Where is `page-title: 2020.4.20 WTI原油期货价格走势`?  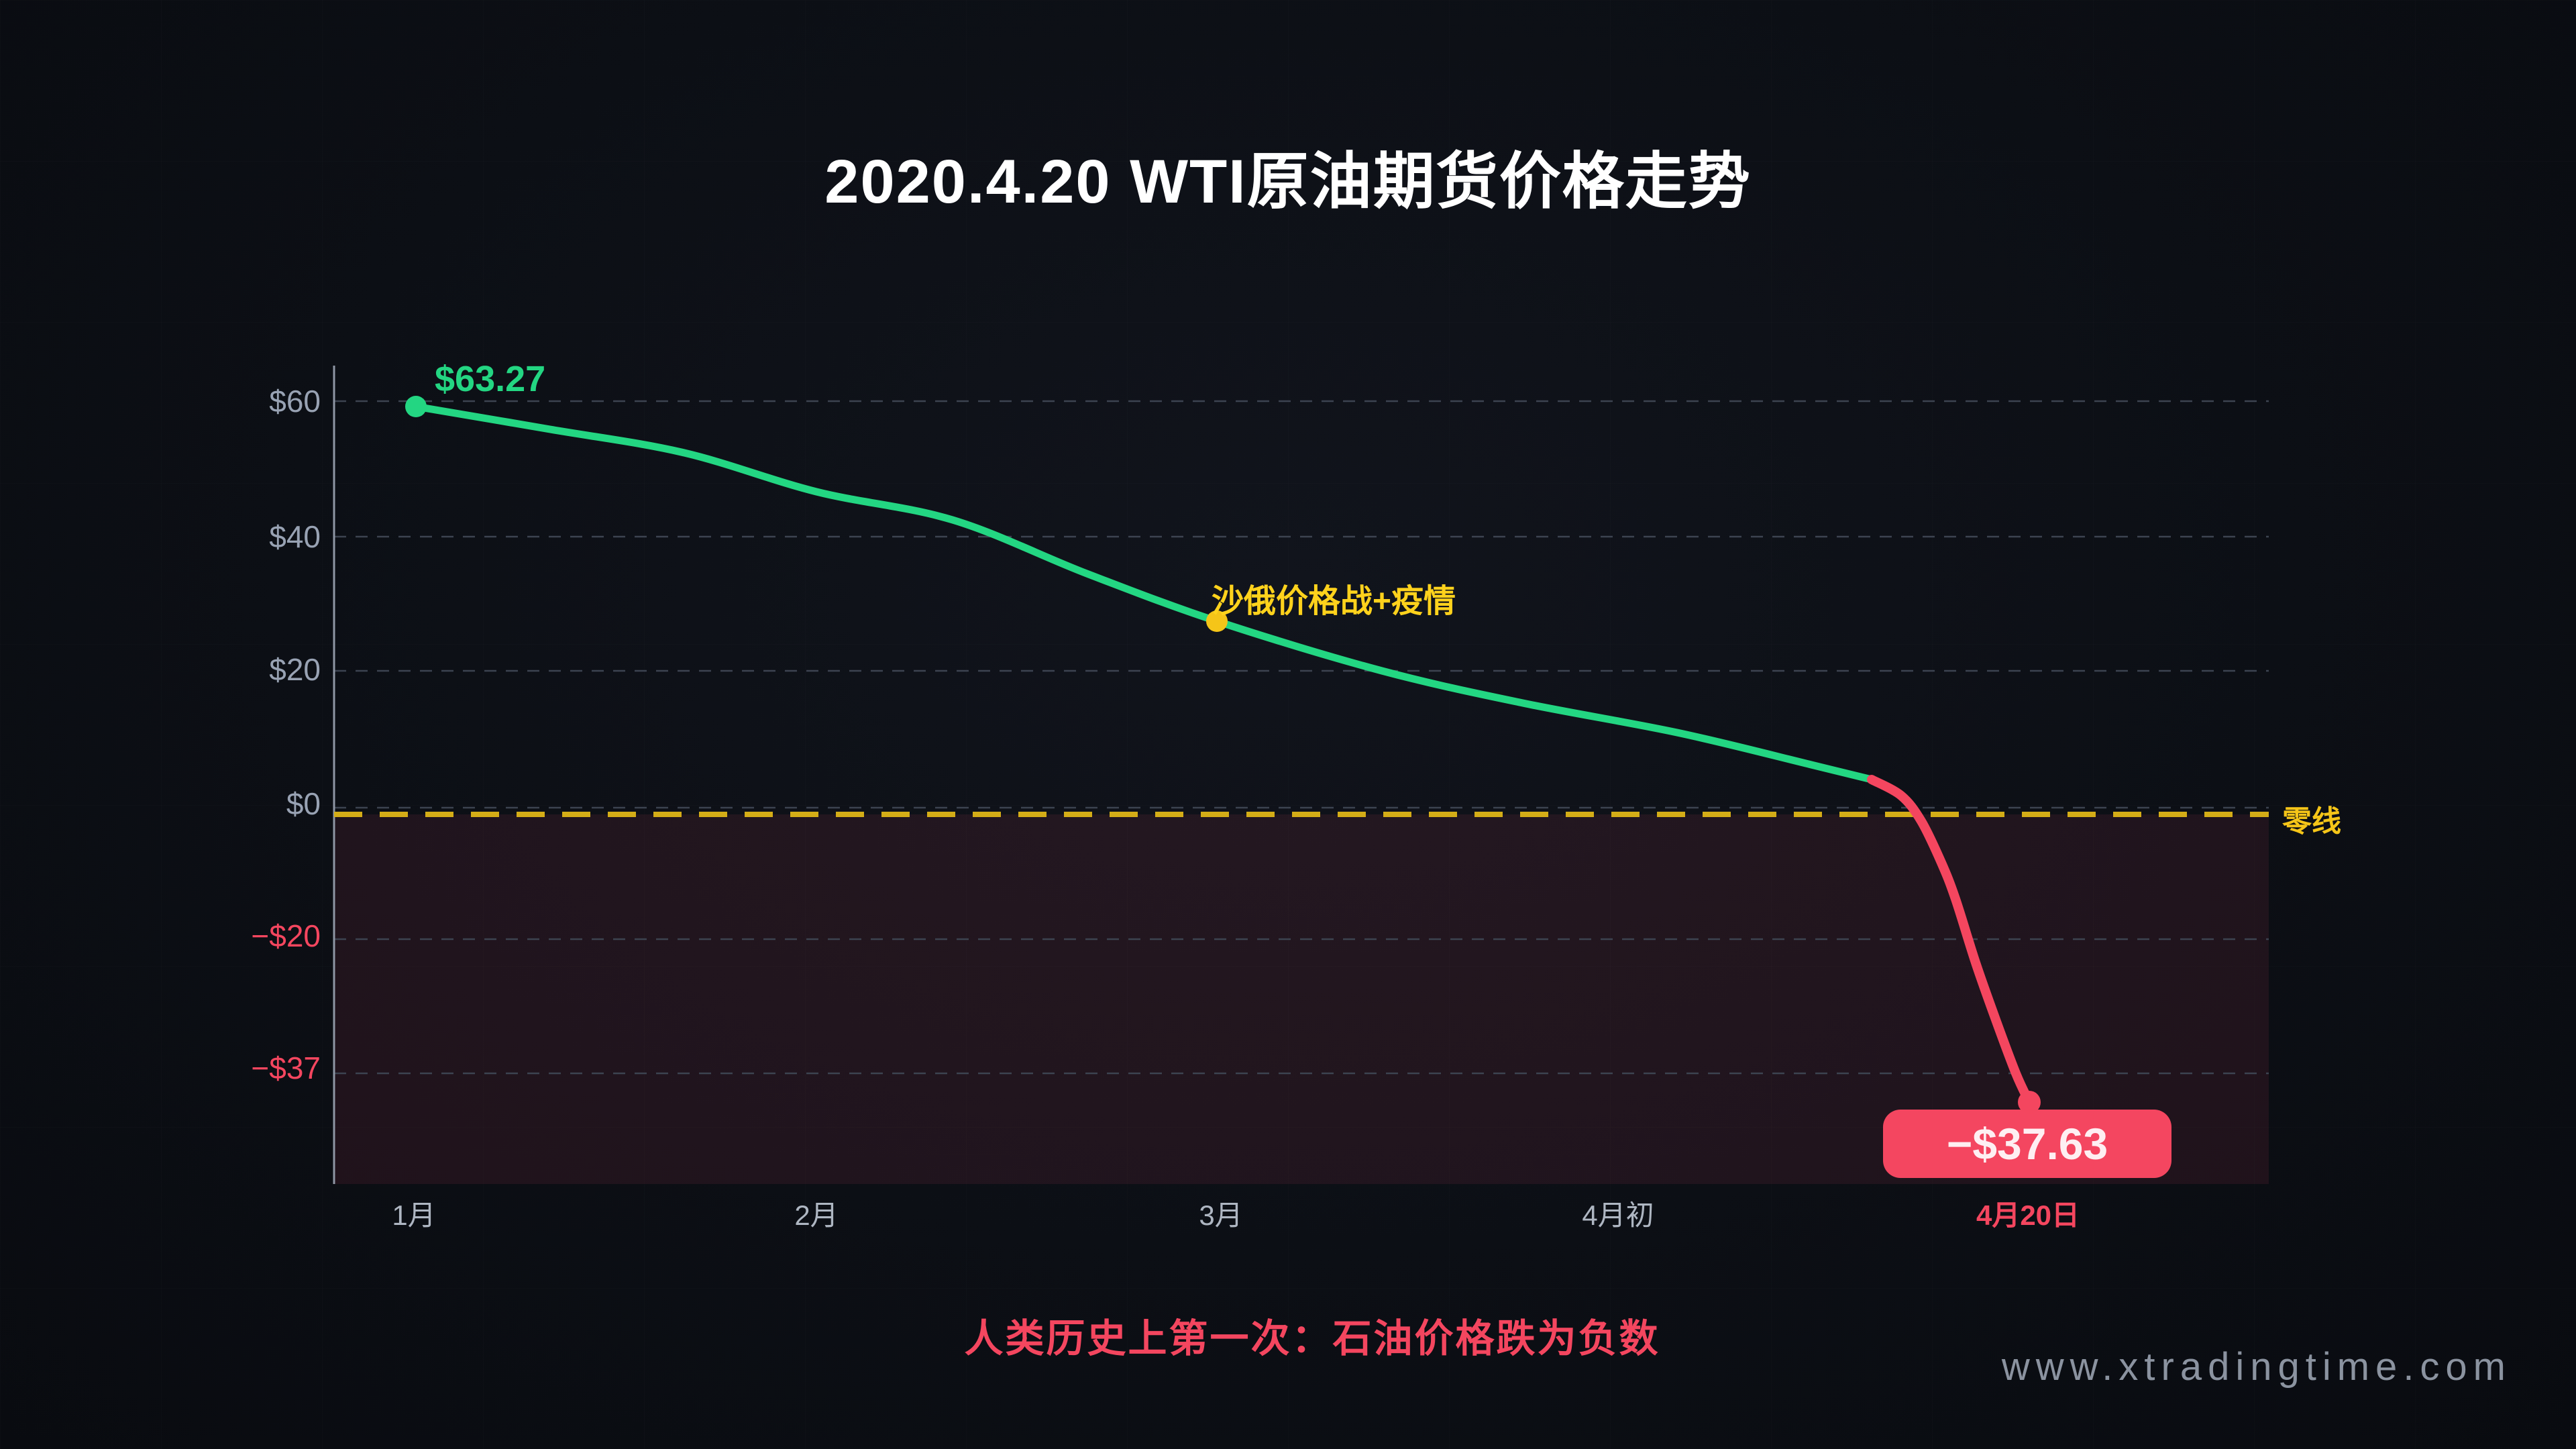
page-title: 2020.4.20 WTI原油期货价格走势 is located at coordinates (1288, 182).